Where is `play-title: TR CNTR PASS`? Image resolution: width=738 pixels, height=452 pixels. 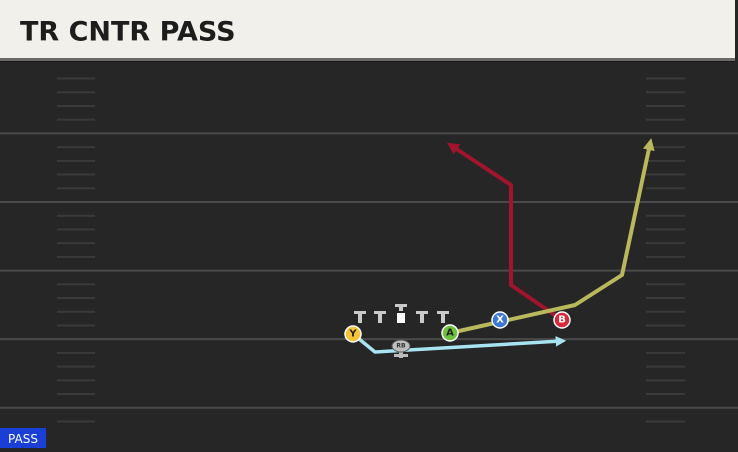 play-title: TR CNTR PASS is located at coordinates (128, 32).